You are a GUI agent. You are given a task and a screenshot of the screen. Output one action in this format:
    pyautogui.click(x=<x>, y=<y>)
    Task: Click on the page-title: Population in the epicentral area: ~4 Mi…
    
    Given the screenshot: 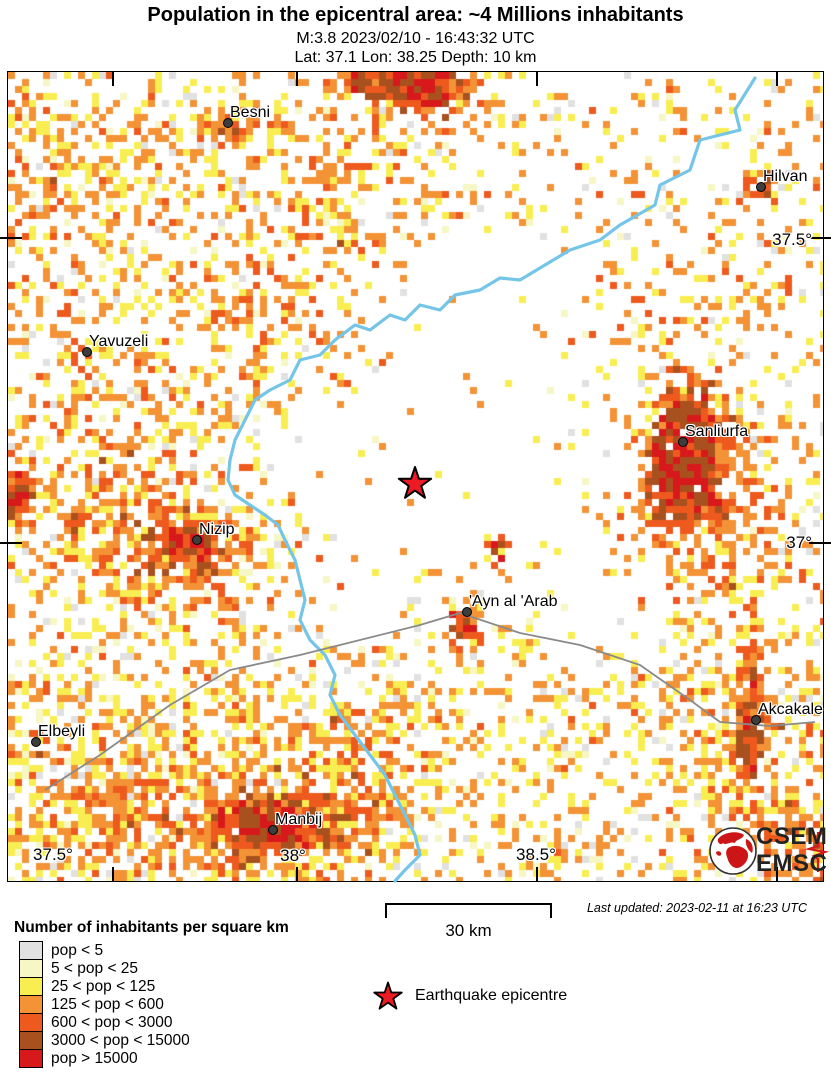 What is the action you would take?
    pyautogui.click(x=415, y=15)
    